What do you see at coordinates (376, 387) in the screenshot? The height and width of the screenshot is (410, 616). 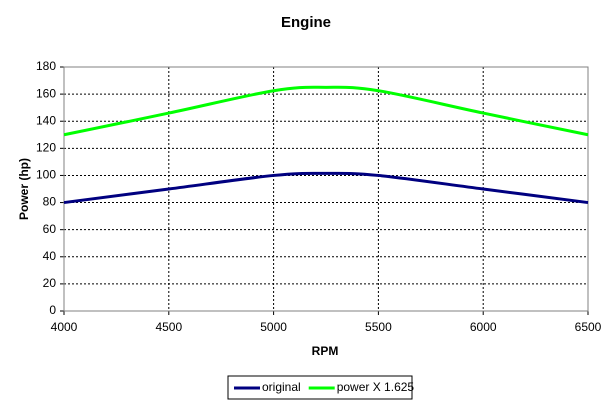 I see `legend-label: power X 1.625` at bounding box center [376, 387].